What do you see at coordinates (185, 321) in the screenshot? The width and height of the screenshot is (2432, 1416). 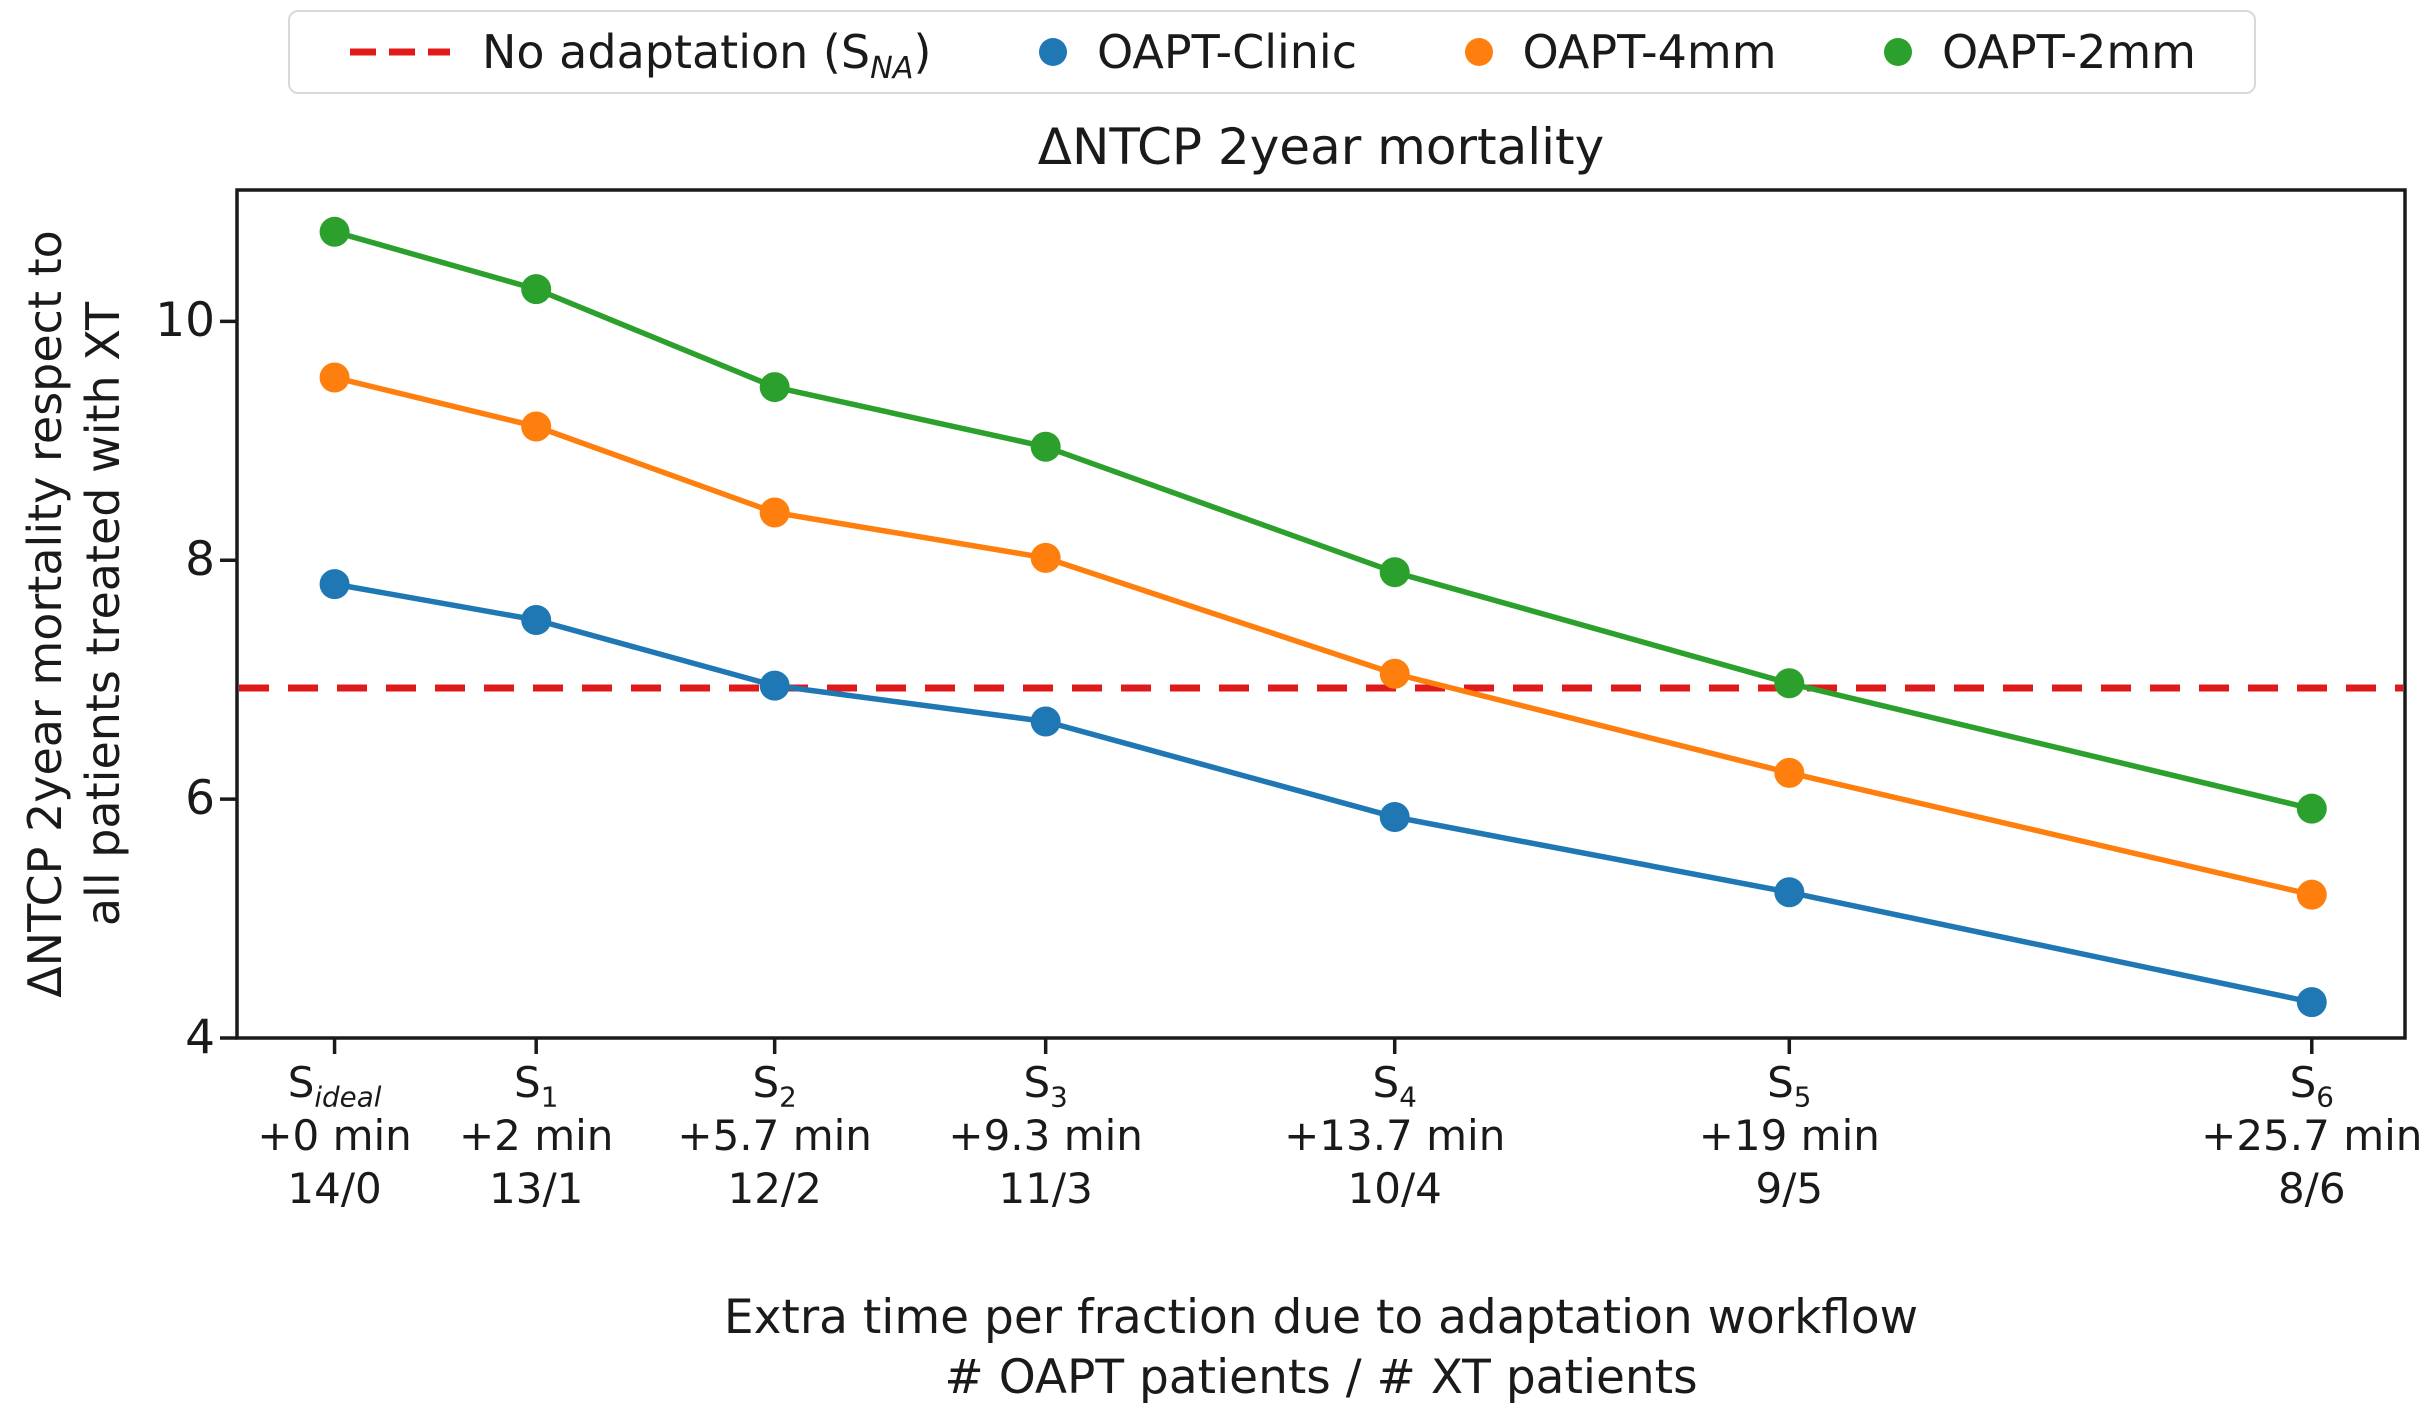 I see `y-tick-label: 10` at bounding box center [185, 321].